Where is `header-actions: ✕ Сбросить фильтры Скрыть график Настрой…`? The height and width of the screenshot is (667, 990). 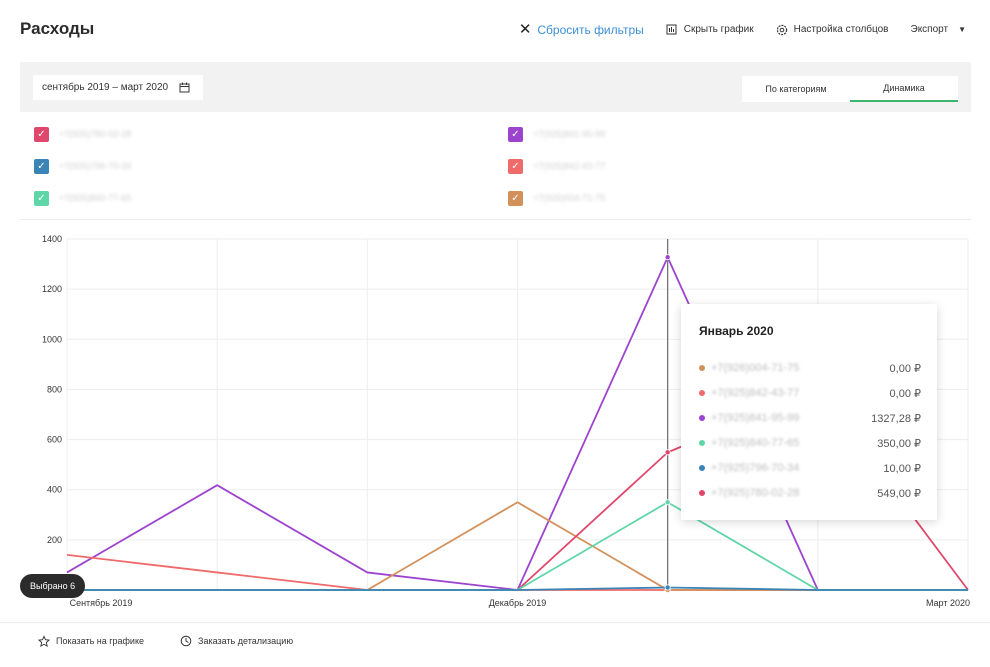
header-actions: ✕ Сбросить фильтры Скрыть график Настрой… is located at coordinates (742, 29).